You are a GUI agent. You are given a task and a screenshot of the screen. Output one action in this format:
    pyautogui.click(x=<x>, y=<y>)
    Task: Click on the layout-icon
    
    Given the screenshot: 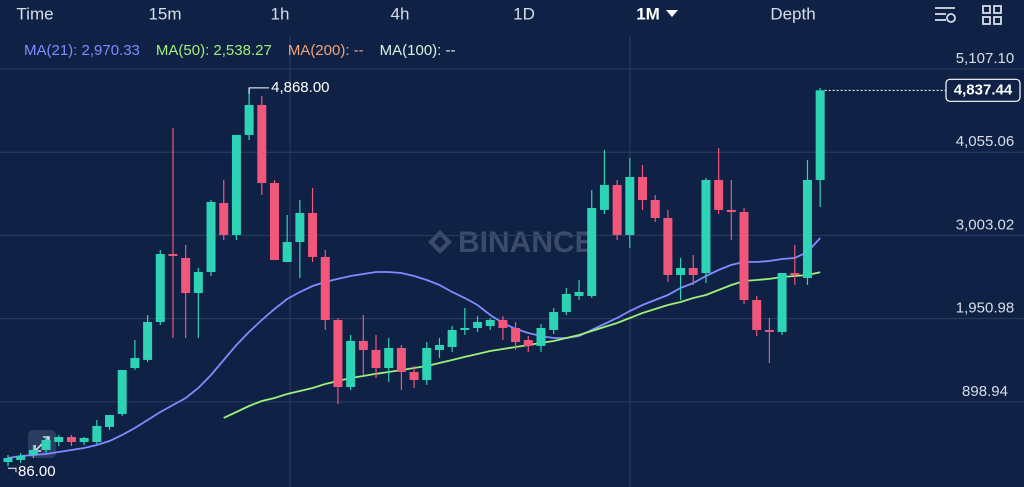 What is the action you would take?
    pyautogui.click(x=992, y=15)
    